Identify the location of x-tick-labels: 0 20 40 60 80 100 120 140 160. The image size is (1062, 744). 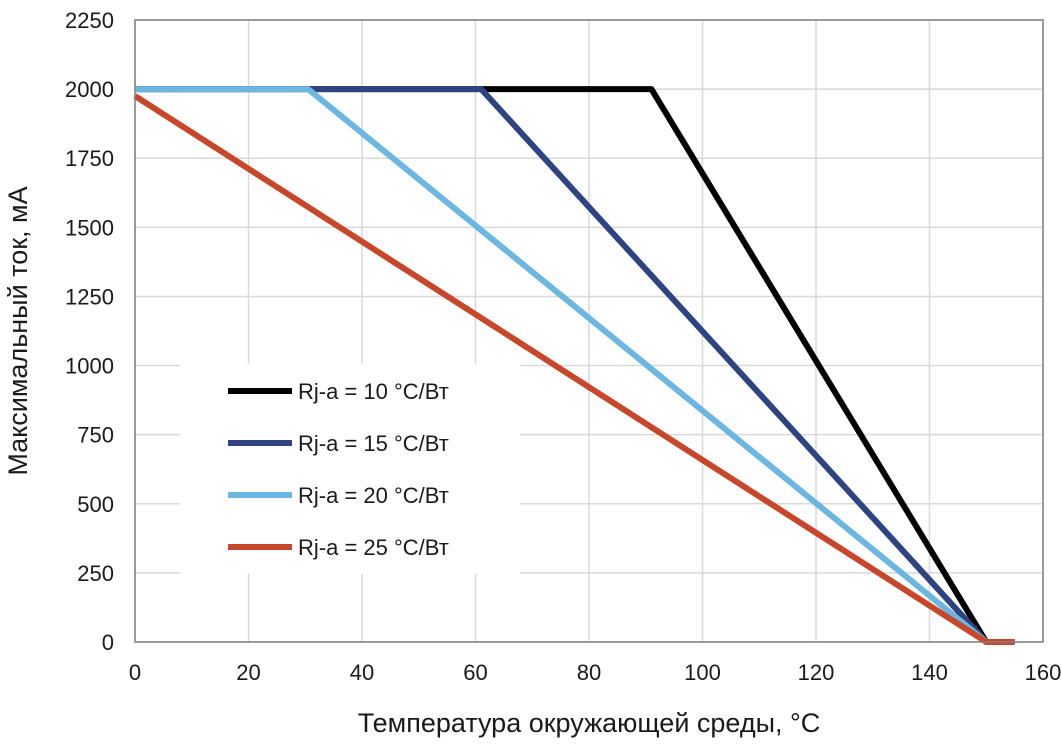
(595, 672).